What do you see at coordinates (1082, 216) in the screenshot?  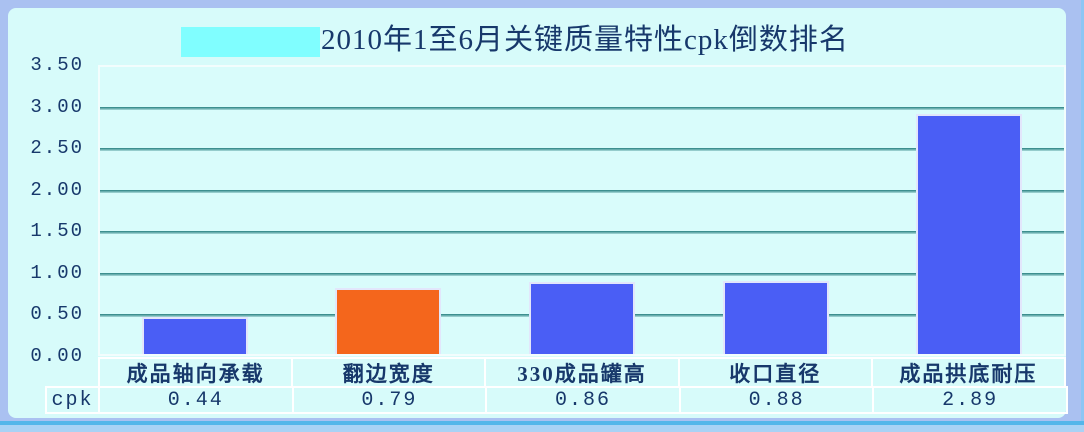 I see `right-accent-line` at bounding box center [1082, 216].